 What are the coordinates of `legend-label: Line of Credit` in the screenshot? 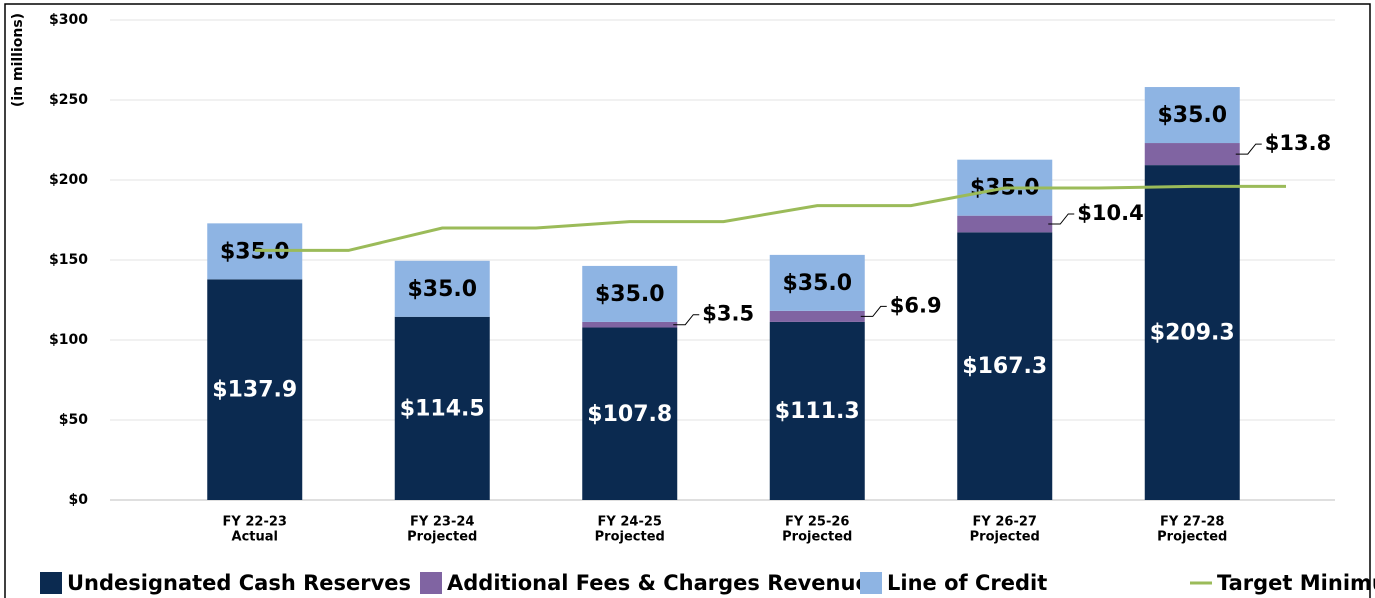 It's located at (967, 583).